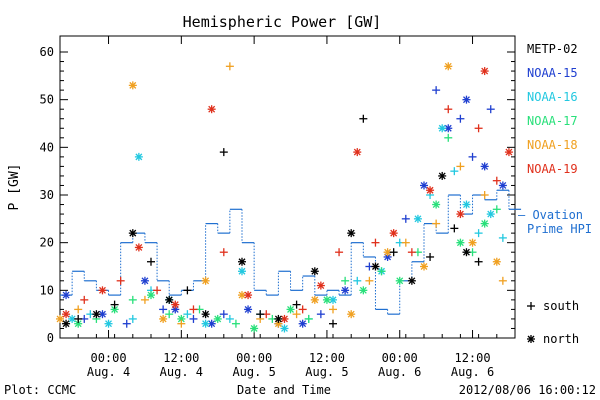 The height and width of the screenshot is (400, 600). What do you see at coordinates (14, 187) in the screenshot?
I see `y-axis-label: P [GW]` at bounding box center [14, 187].